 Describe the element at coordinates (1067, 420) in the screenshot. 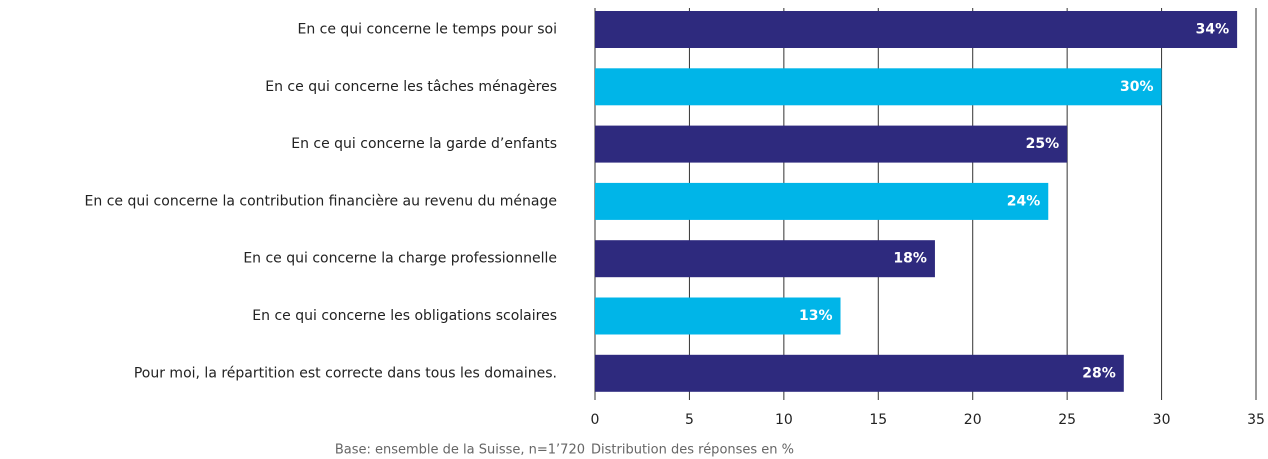

I see `x-tick-label: 25` at that location.